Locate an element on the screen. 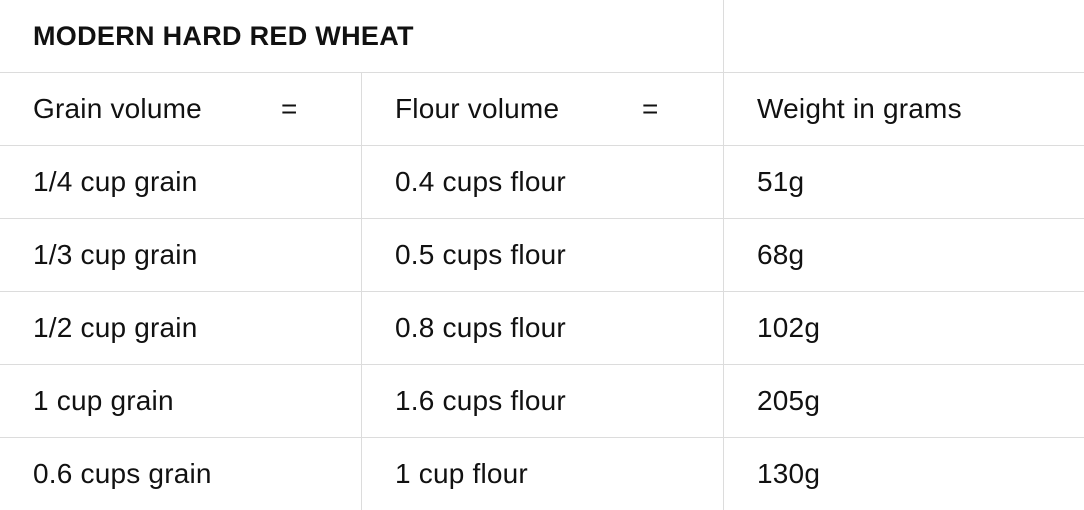 This screenshot has width=1084, height=510. table-row: 1/2 cup grain 0.8 cups flour 102g is located at coordinates (542, 328).